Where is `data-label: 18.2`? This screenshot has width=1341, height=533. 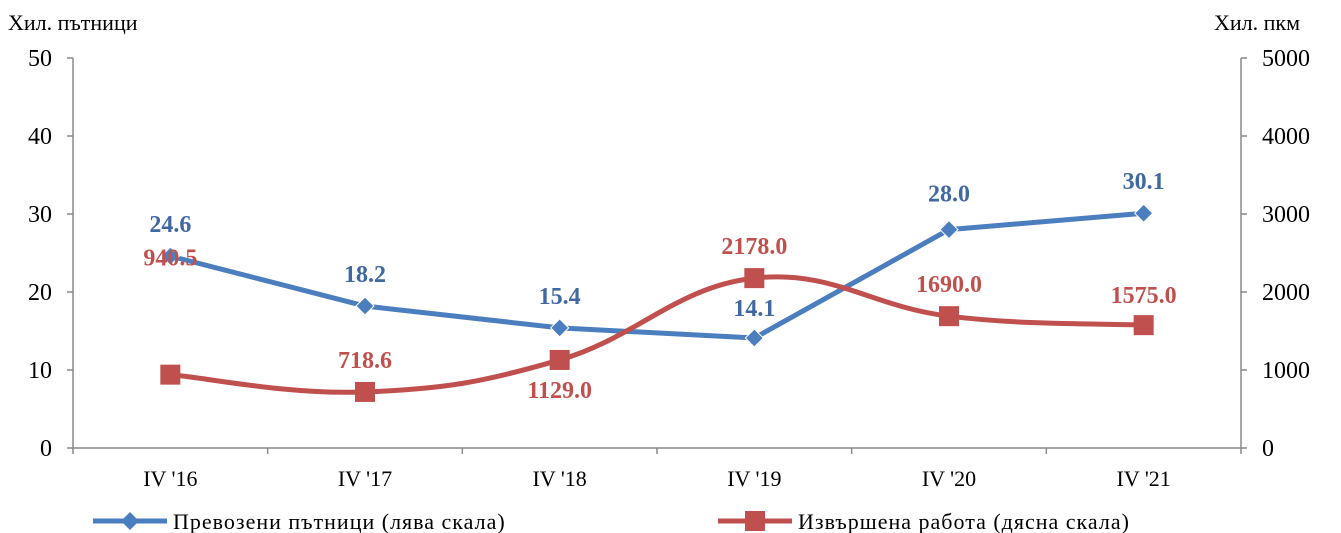
data-label: 18.2 is located at coordinates (365, 275).